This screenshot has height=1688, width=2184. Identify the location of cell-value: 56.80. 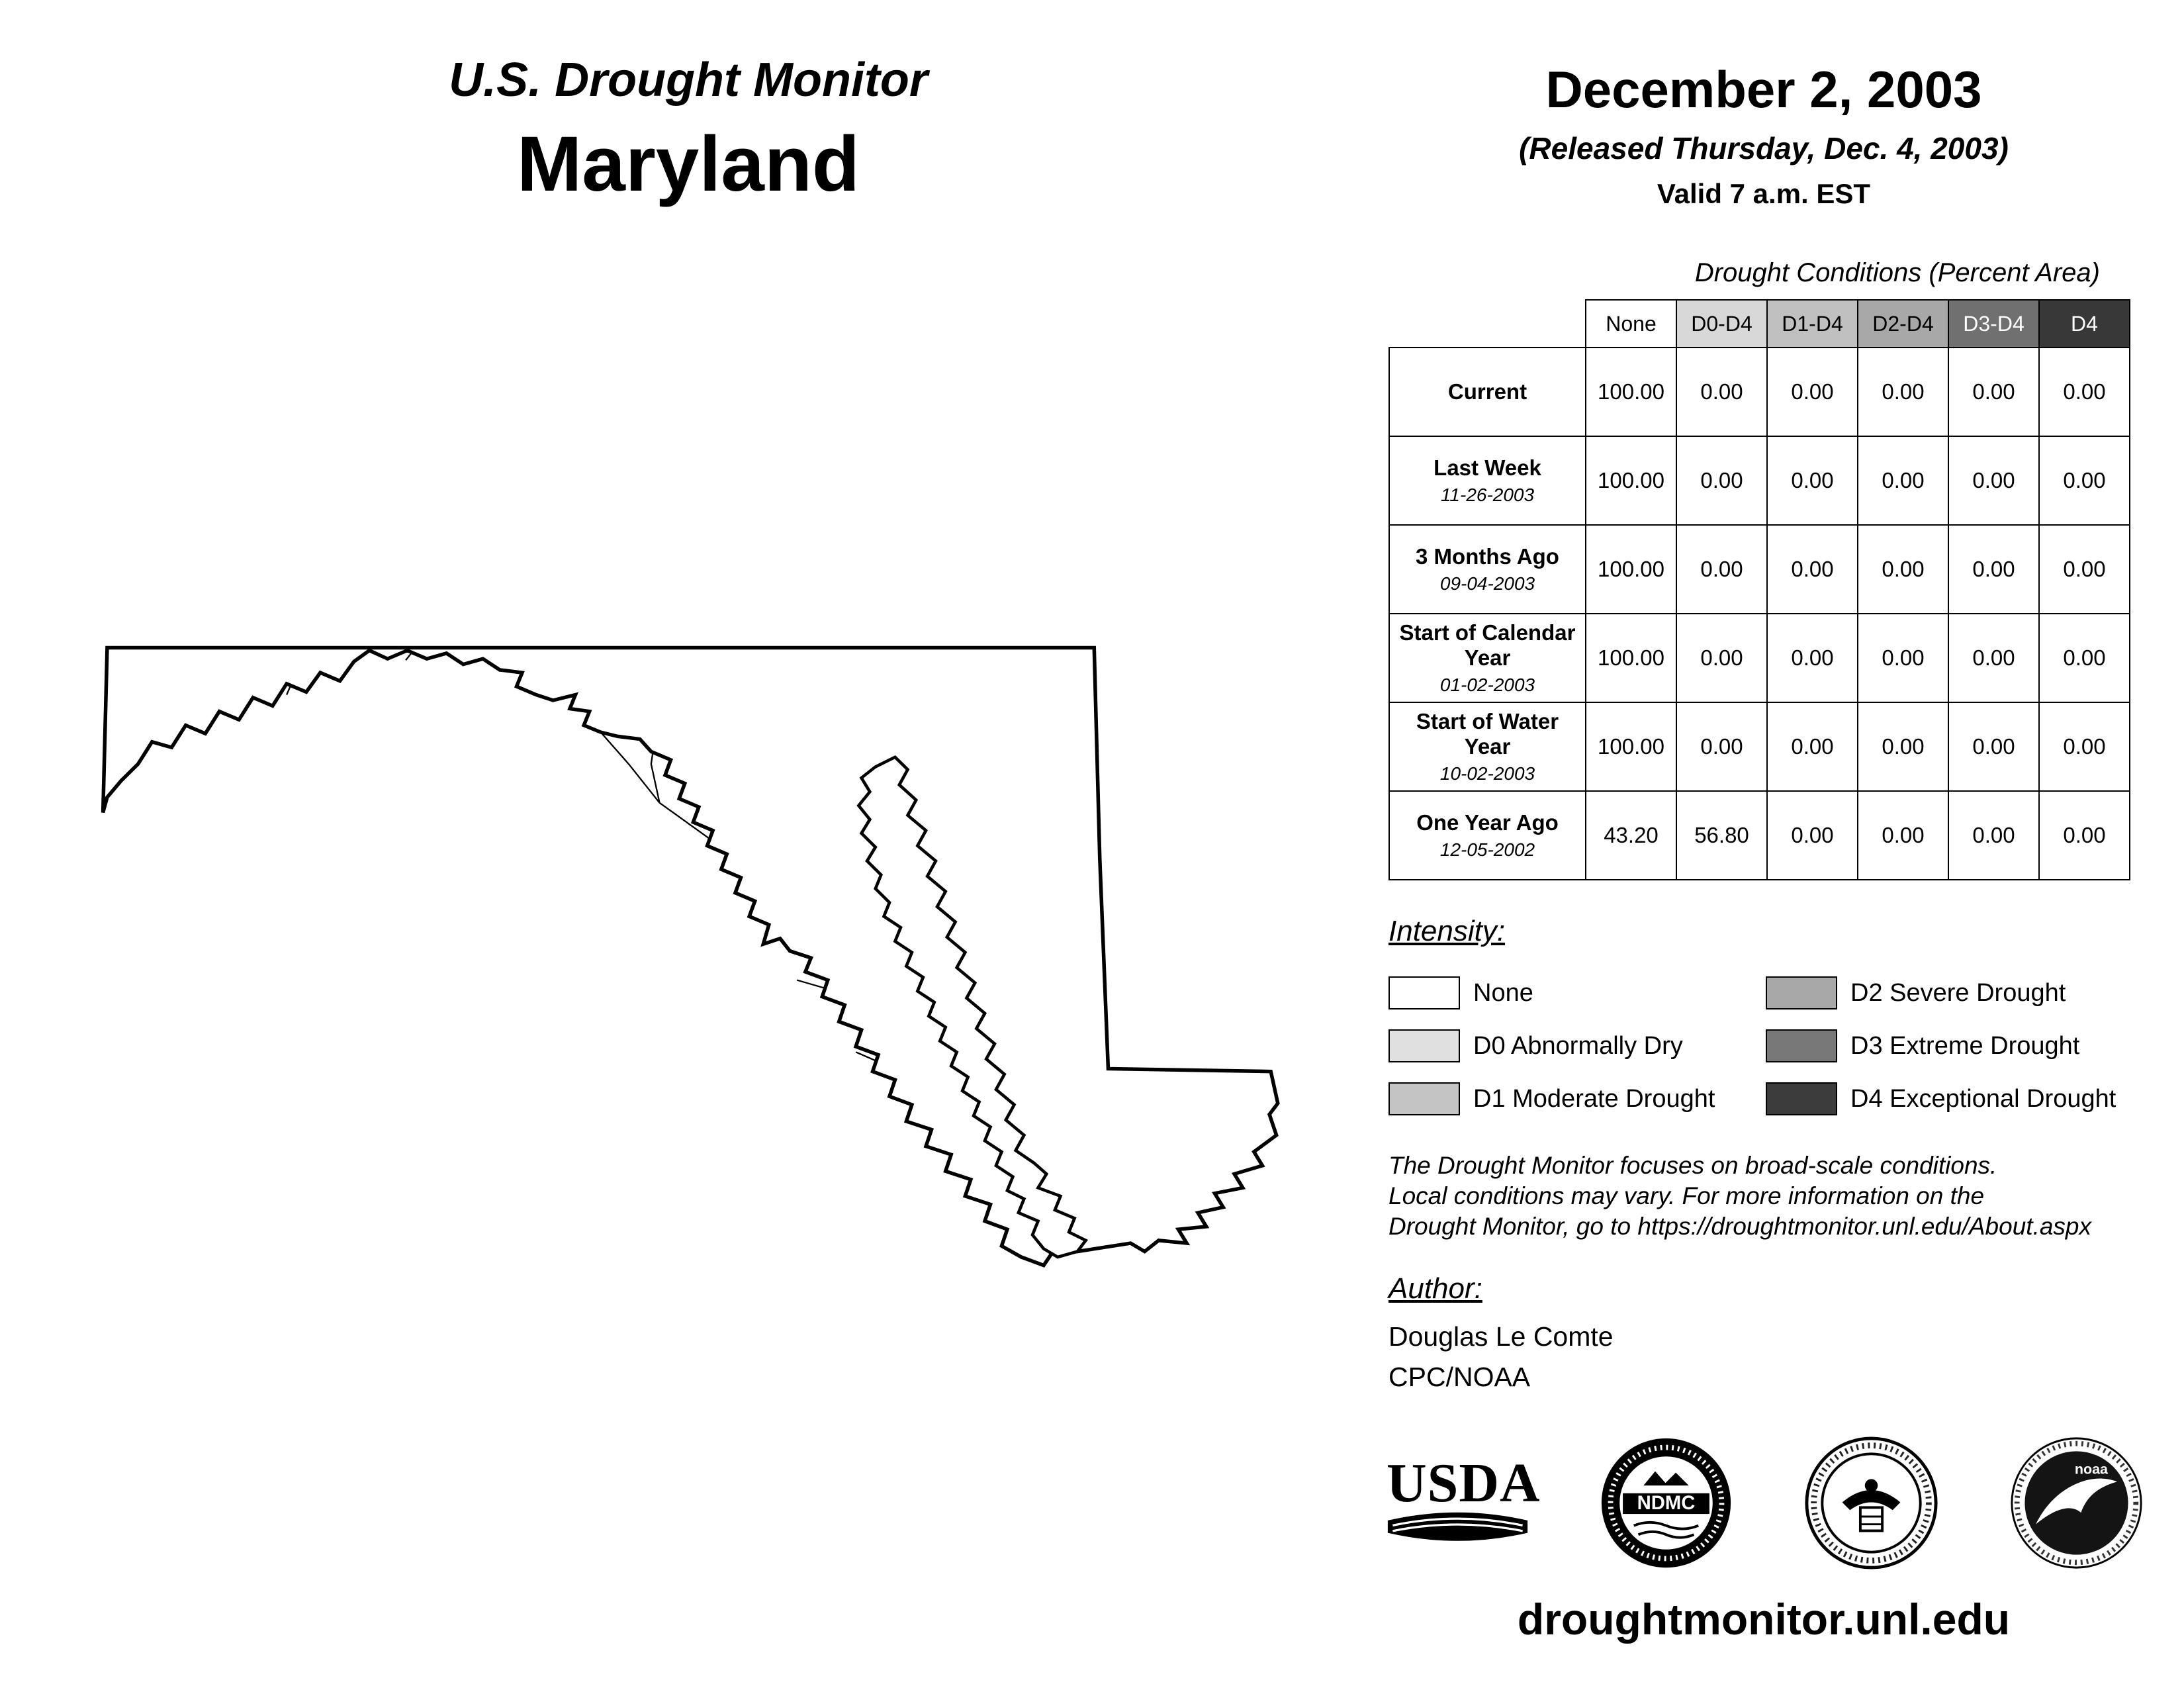
(1722, 835).